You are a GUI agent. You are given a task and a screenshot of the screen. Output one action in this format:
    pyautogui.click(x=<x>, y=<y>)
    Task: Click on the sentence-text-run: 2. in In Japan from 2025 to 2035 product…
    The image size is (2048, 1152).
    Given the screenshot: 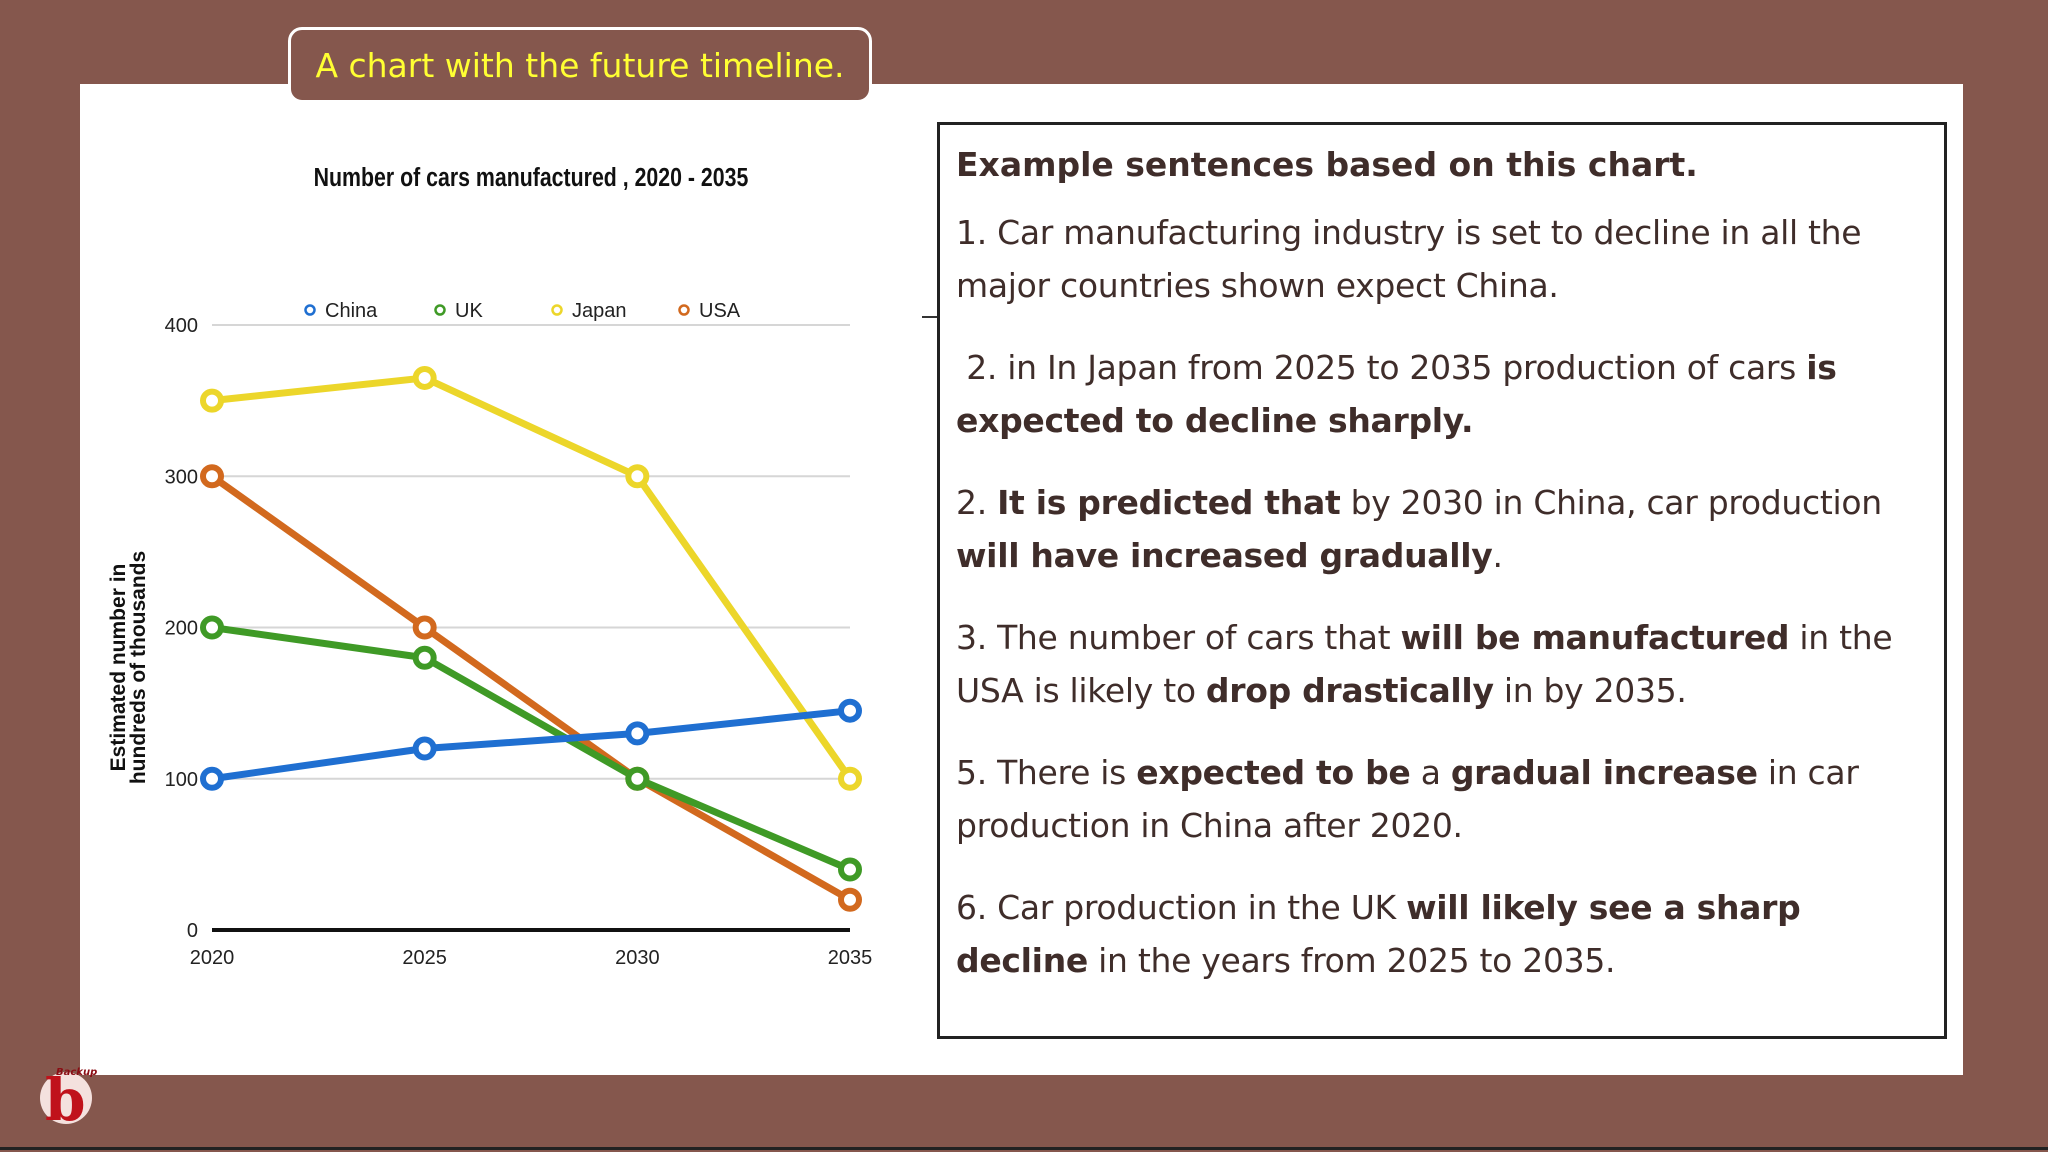 What is the action you would take?
    pyautogui.click(x=1381, y=367)
    